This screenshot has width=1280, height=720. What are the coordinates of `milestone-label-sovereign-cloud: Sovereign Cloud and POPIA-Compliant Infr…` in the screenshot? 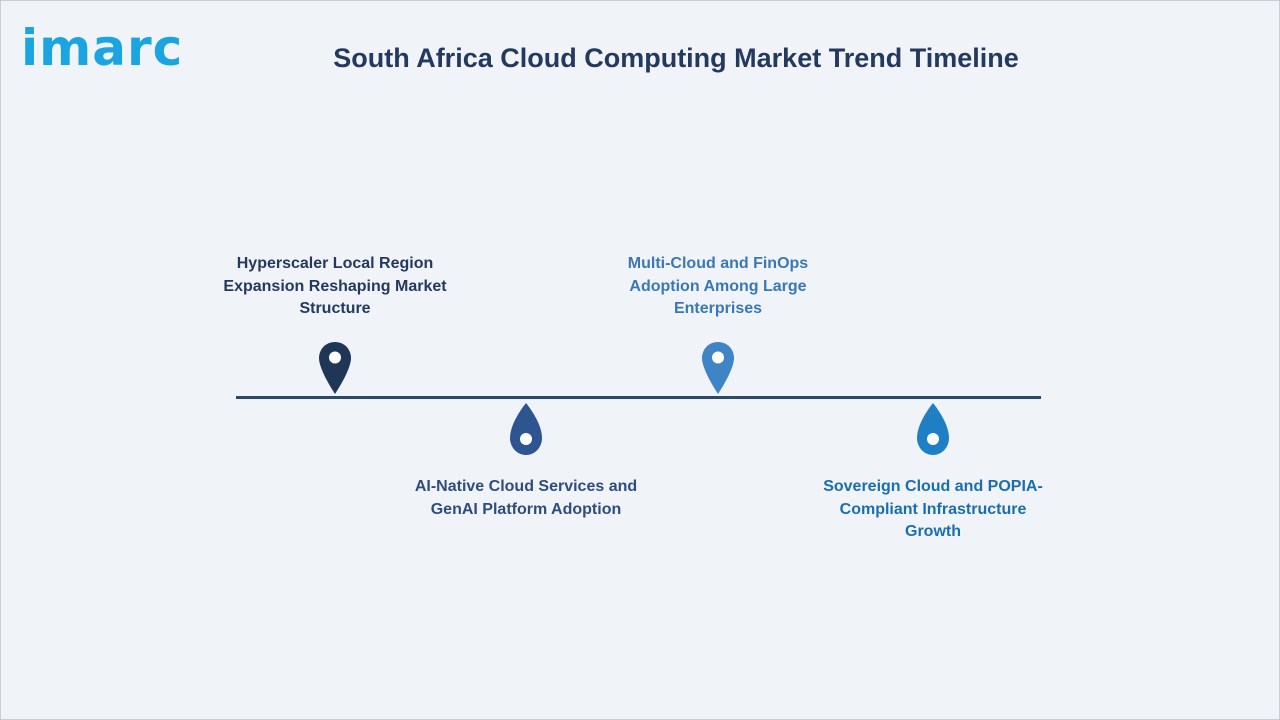 It's located at (933, 509).